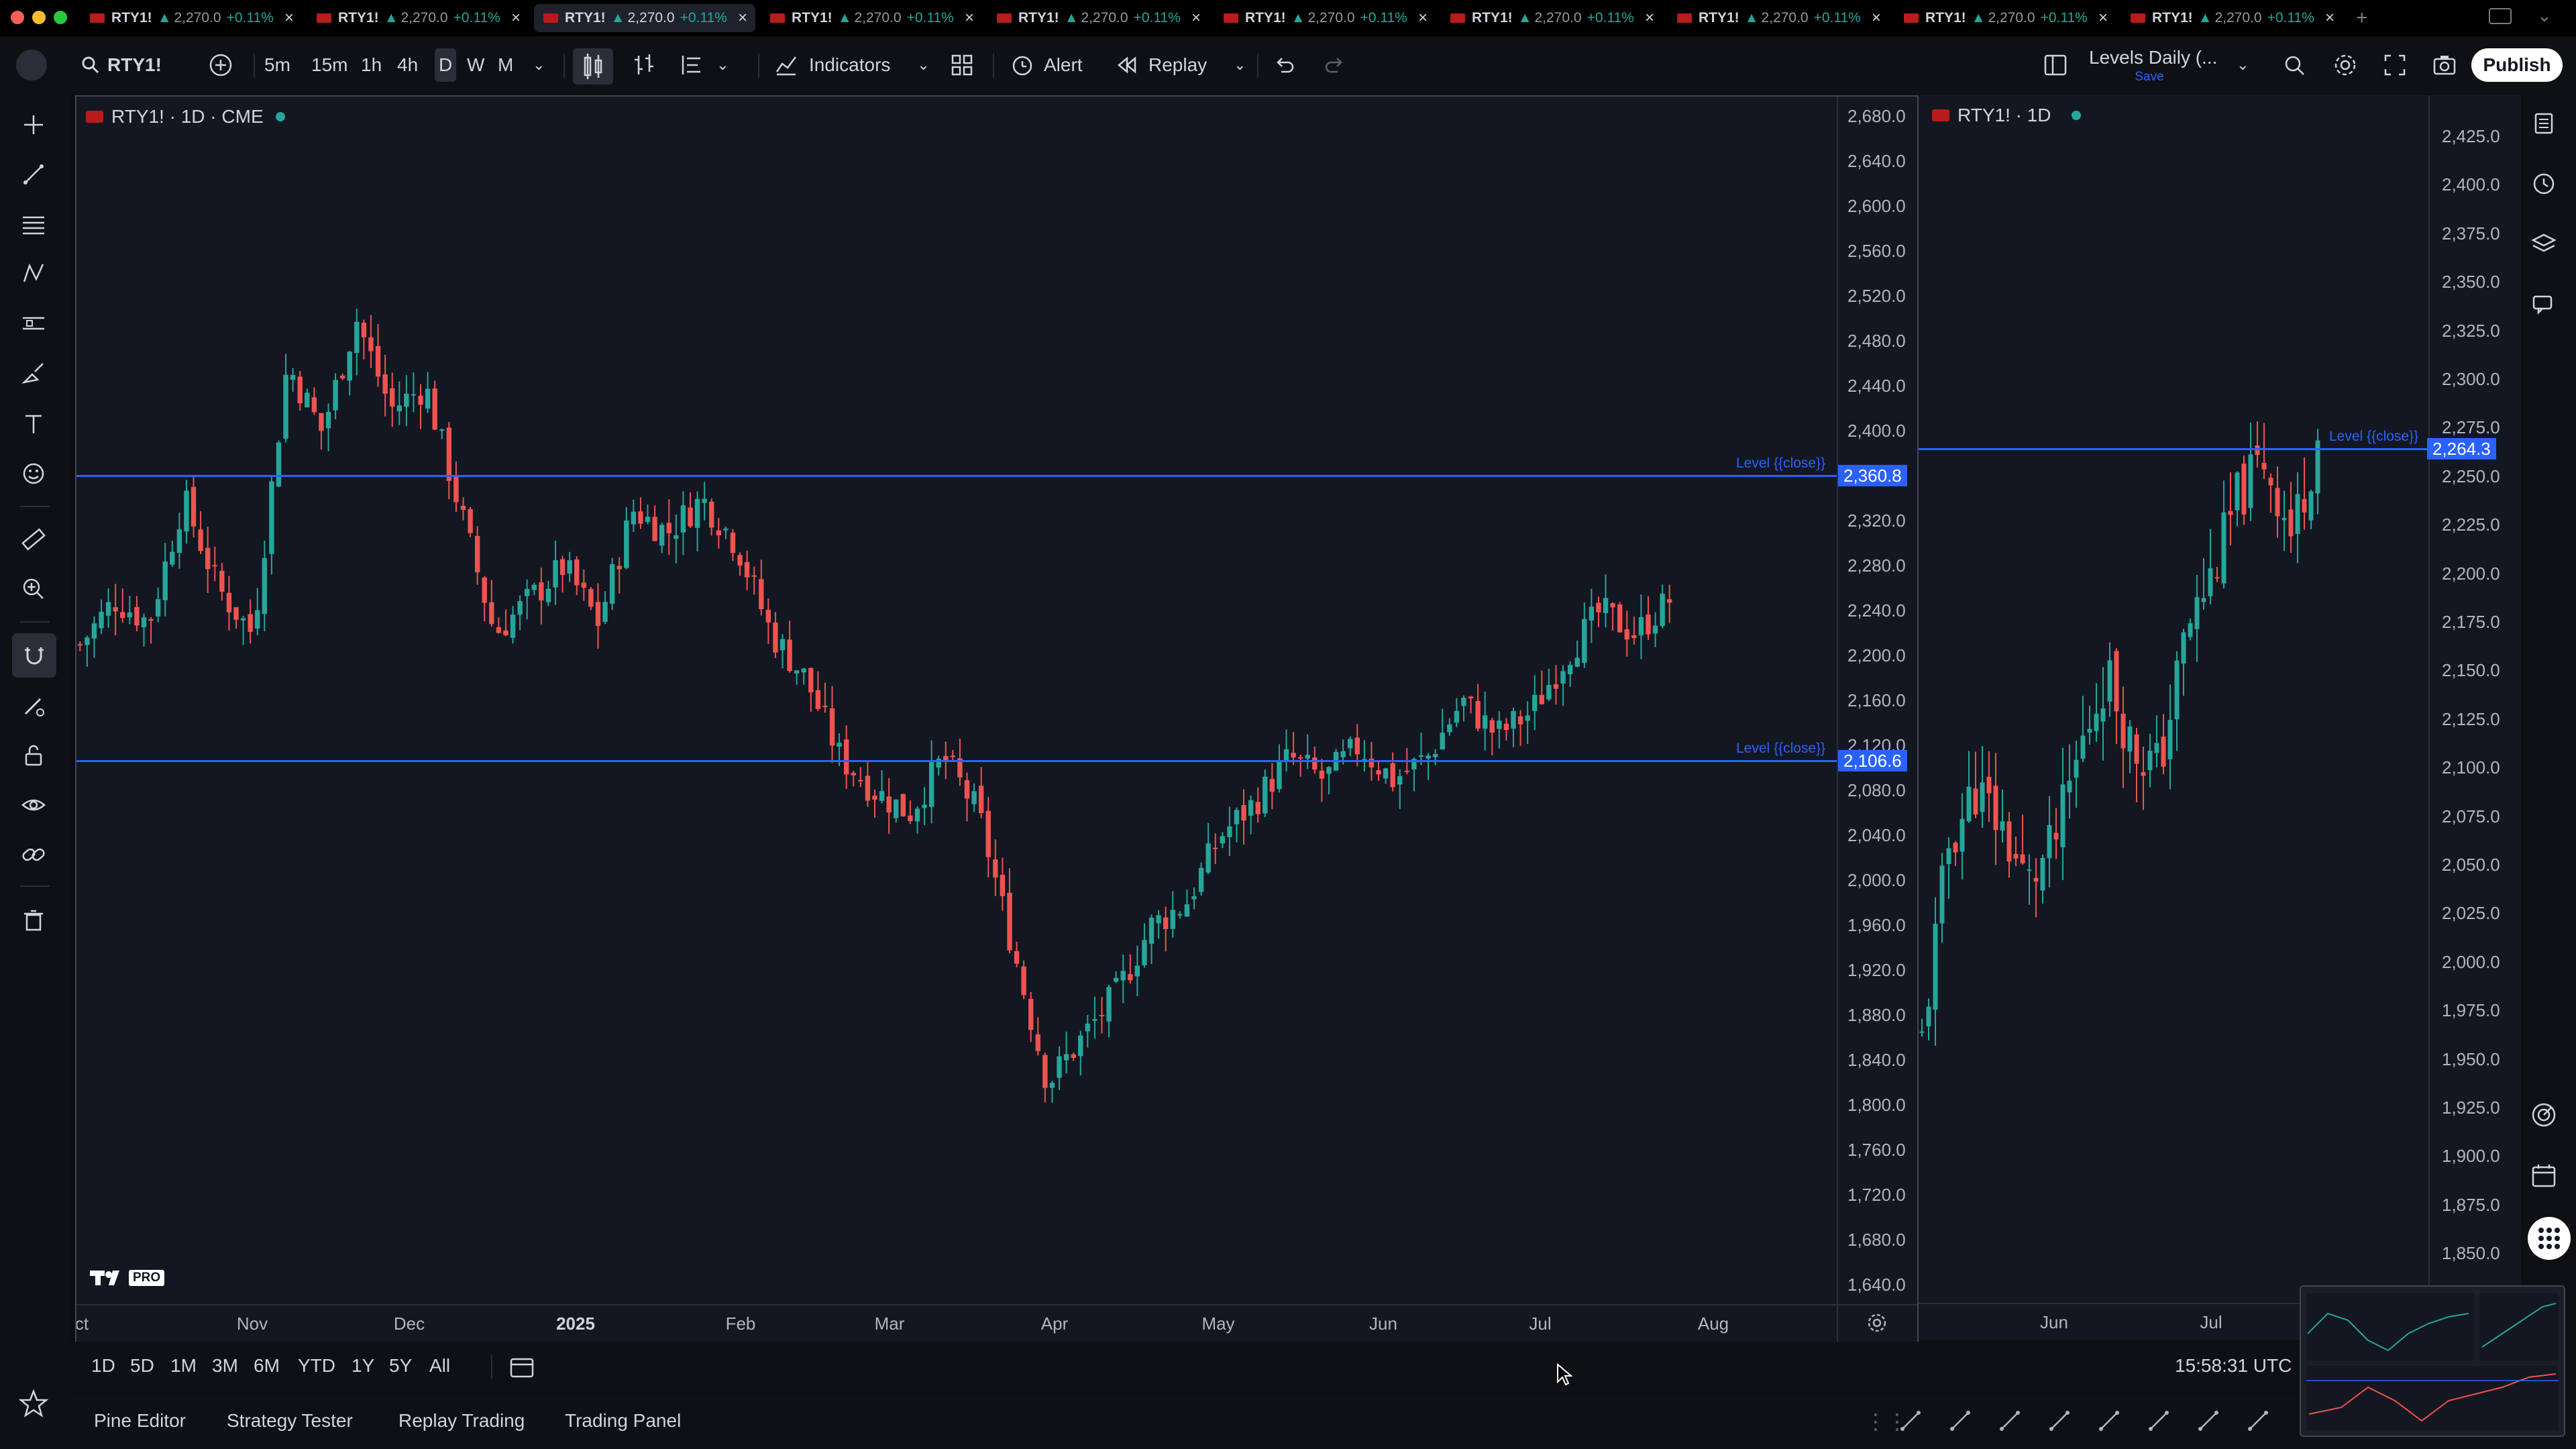 The width and height of the screenshot is (2576, 1449). What do you see at coordinates (33, 854) in the screenshot?
I see `sync-drawings-tool` at bounding box center [33, 854].